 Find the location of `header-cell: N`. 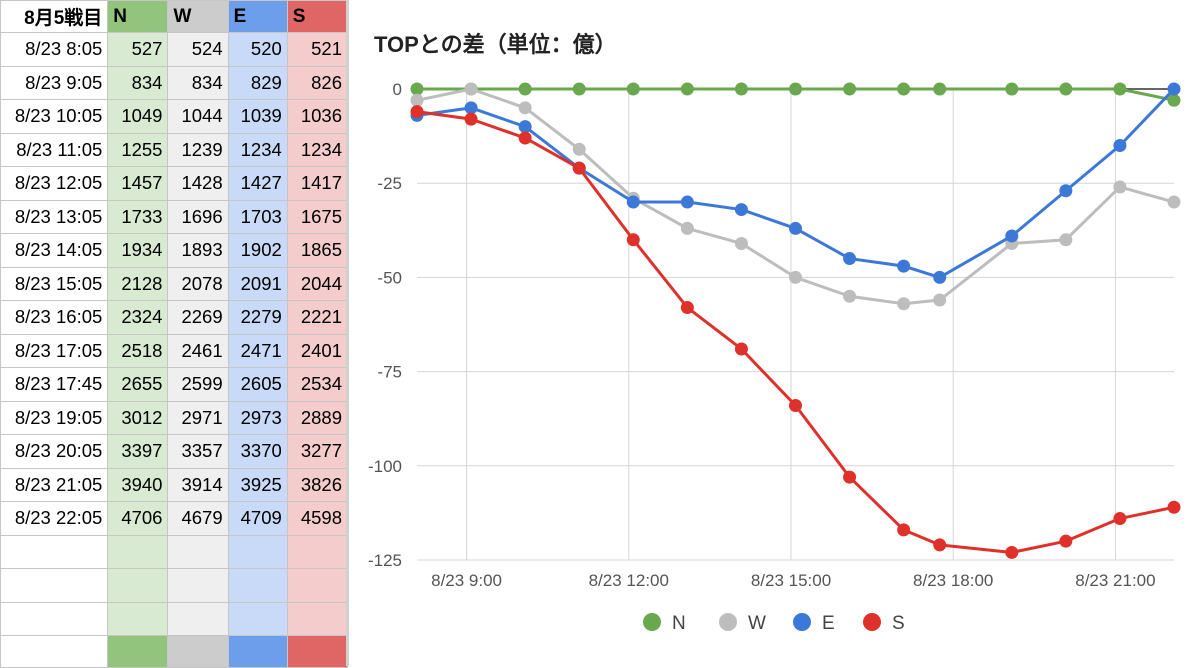

header-cell: N is located at coordinates (138, 16).